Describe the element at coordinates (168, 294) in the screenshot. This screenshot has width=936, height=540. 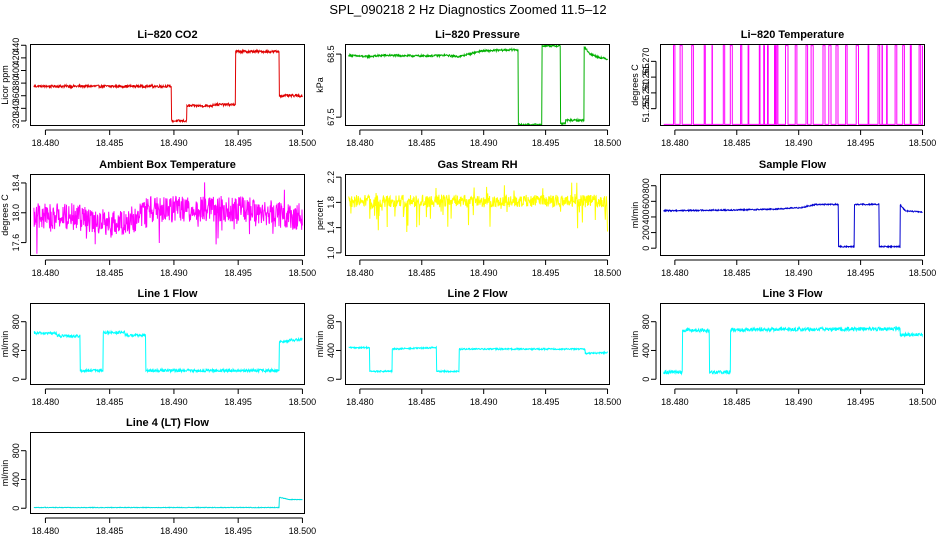
I see `chart-title: Line 1 Flow` at that location.